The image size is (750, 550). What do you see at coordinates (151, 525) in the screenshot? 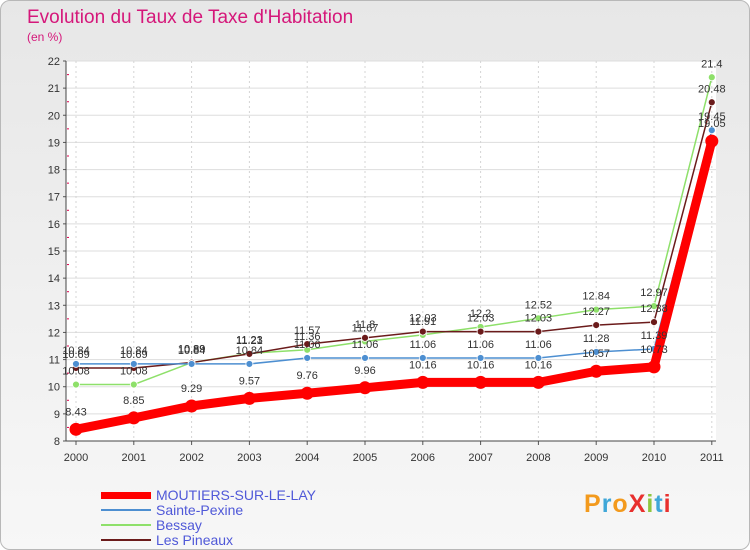
I see `legend-item-bessay: Bessay` at bounding box center [151, 525].